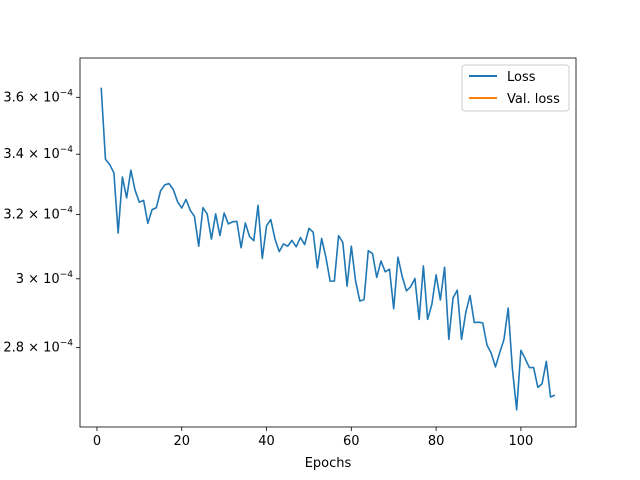  What do you see at coordinates (533, 99) in the screenshot?
I see `legend-label-val-loss: Val. loss` at bounding box center [533, 99].